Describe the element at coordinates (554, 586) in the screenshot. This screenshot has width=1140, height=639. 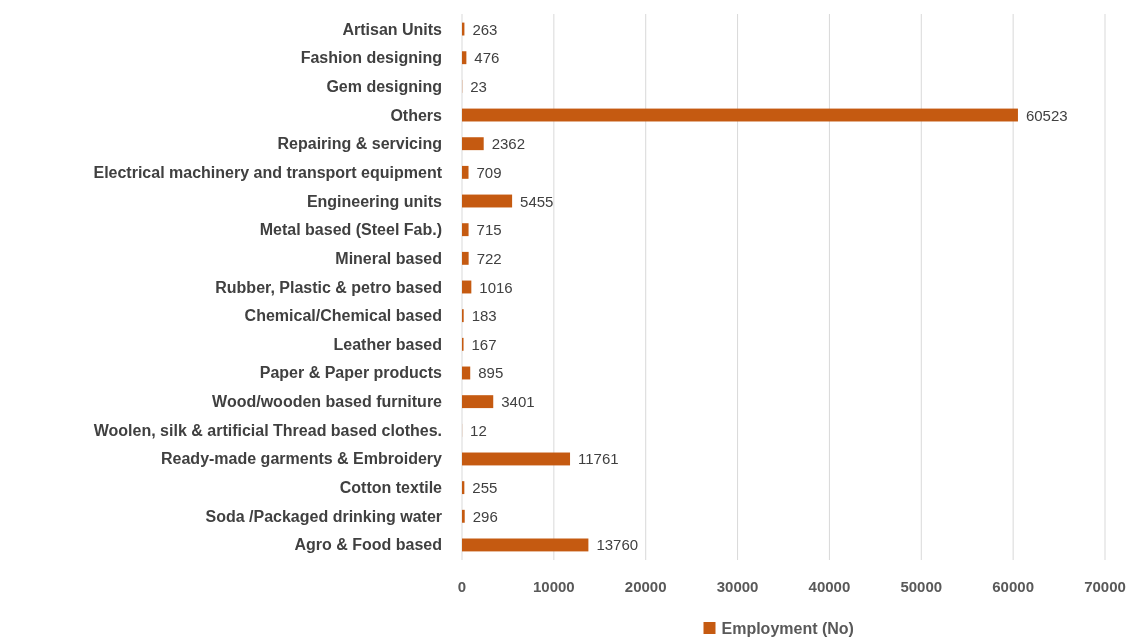
I see `x-tick-label: 10000` at that location.